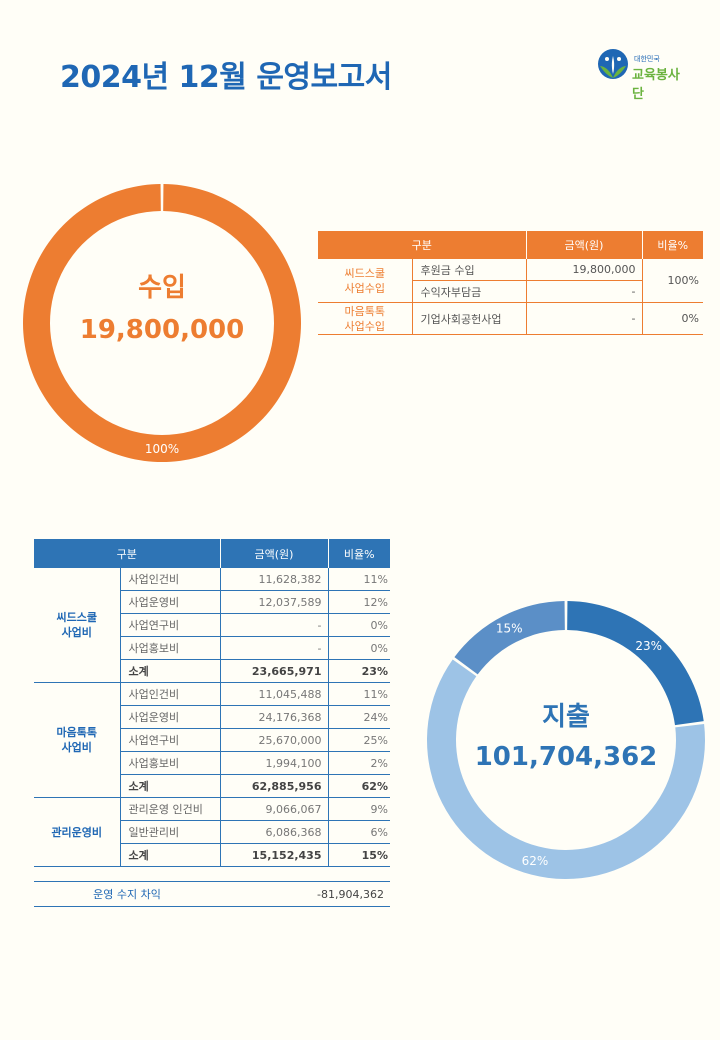 Image resolution: width=720 pixels, height=1040 pixels. Describe the element at coordinates (127, 894) in the screenshot. I see `balance-label: 운영 수지 차익` at that location.